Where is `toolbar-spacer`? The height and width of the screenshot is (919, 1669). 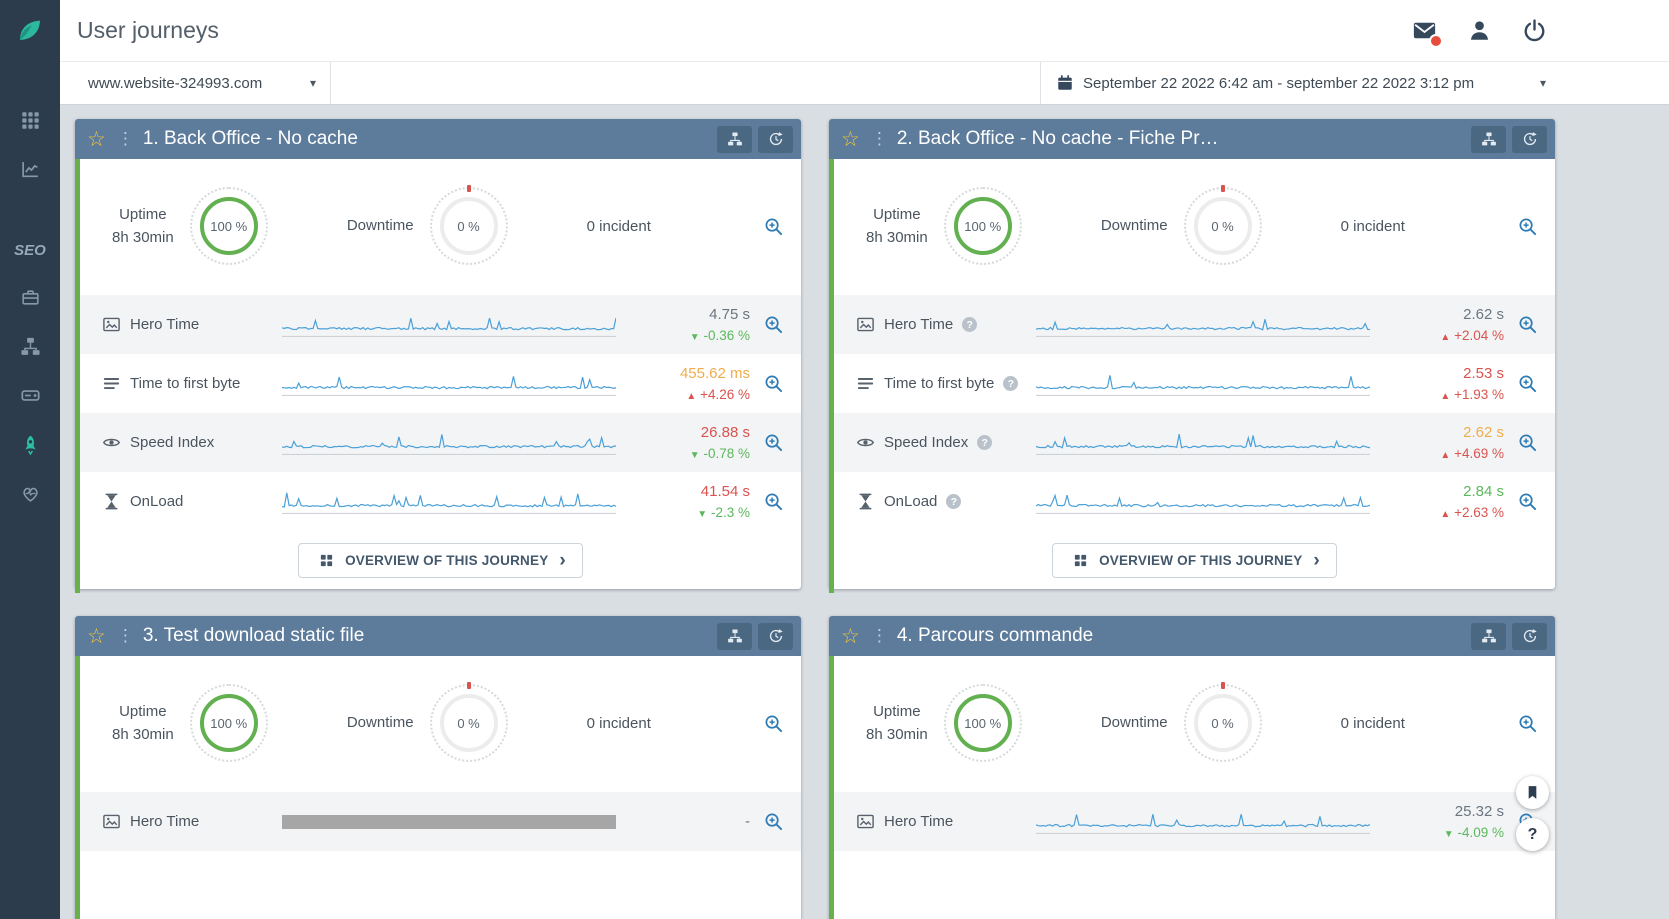 toolbar-spacer is located at coordinates (685, 83).